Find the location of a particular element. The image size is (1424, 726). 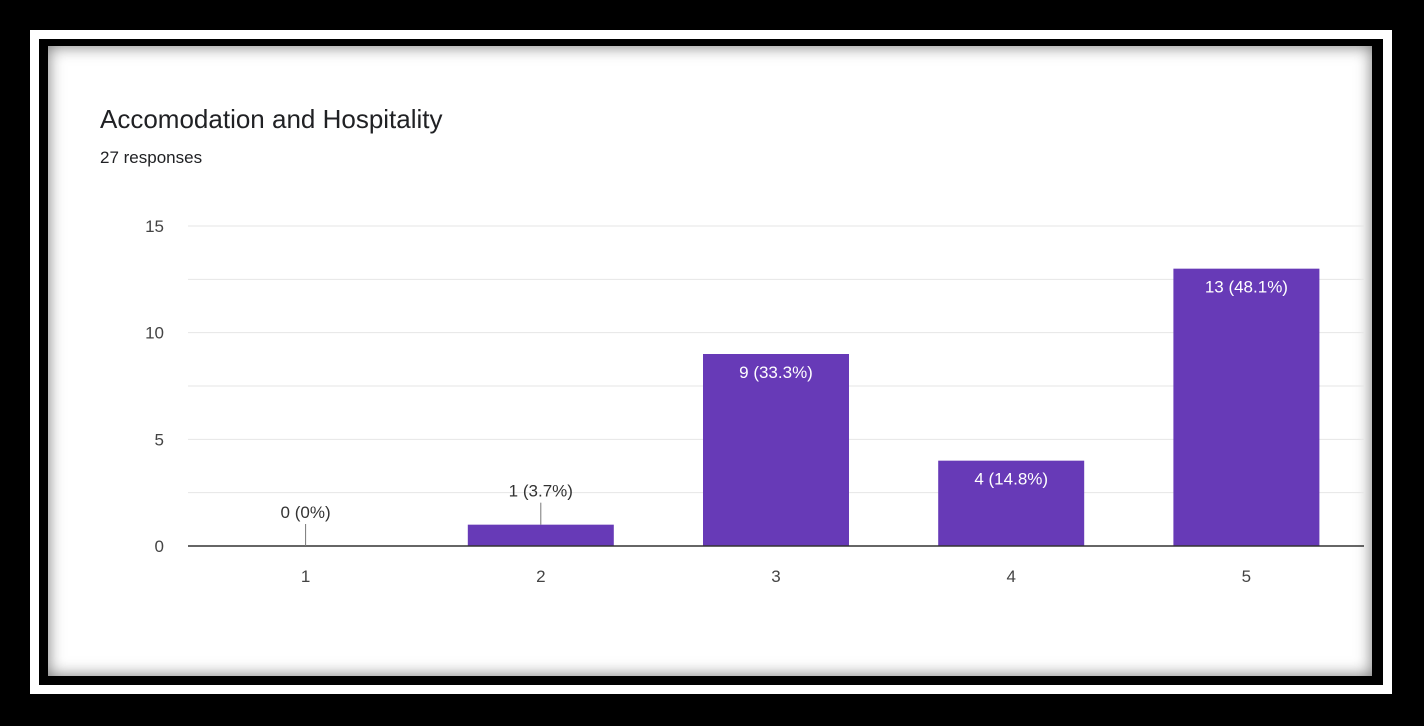

chart-title: Accomodation and Hospitality is located at coordinates (271, 119).